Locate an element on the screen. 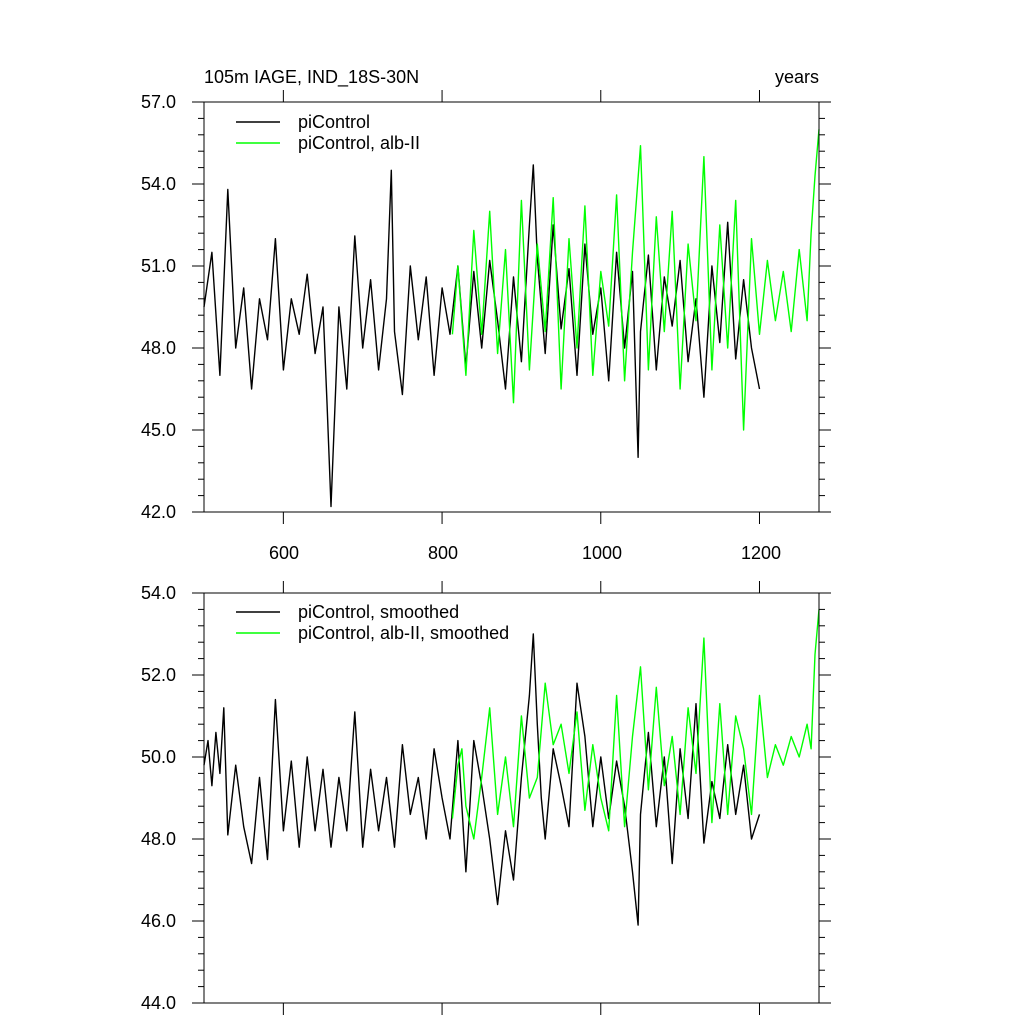  top-y-tick-label: 45.0 is located at coordinates (158, 430).